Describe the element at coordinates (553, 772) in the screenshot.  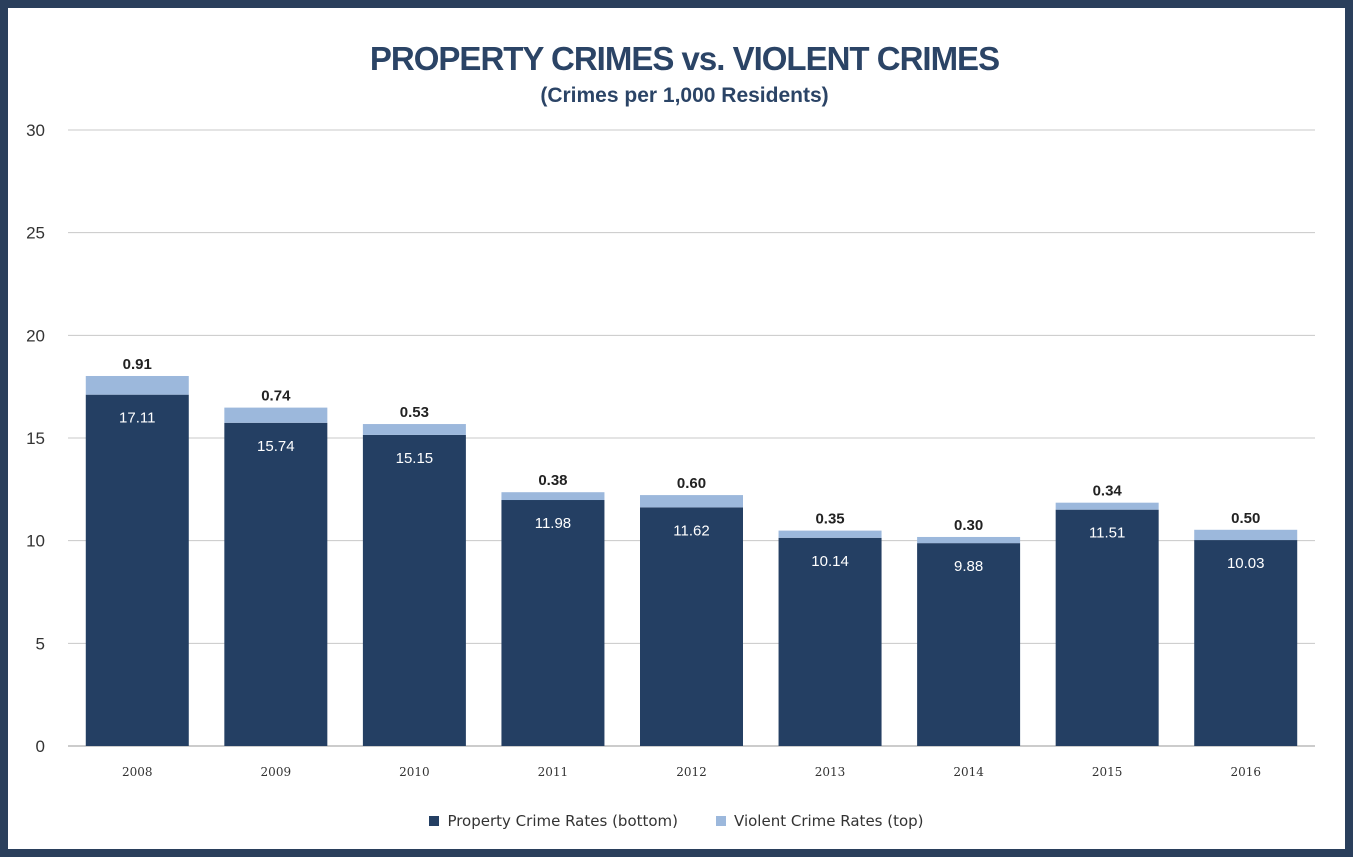
I see `x-tick-label: 2011` at that location.